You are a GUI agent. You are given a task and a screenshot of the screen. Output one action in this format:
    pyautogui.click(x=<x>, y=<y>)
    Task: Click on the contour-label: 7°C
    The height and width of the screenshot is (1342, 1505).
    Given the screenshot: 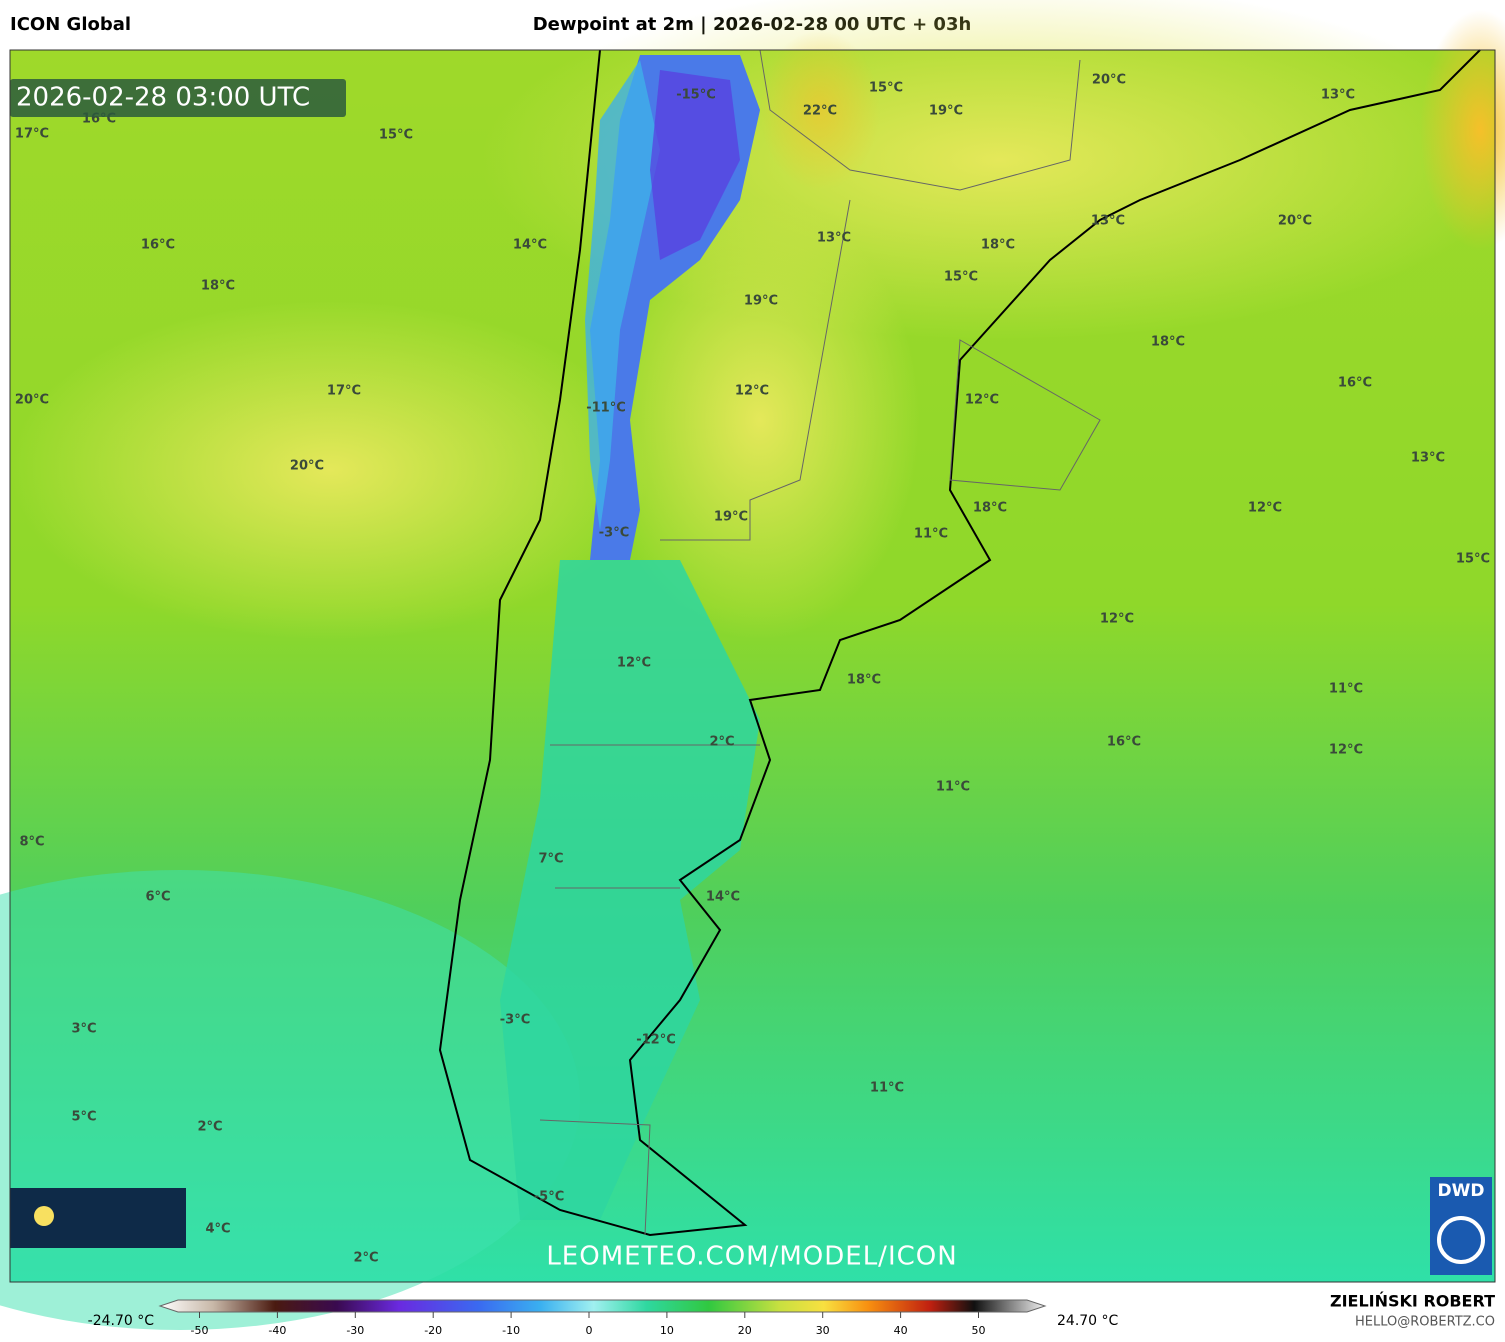 What is the action you would take?
    pyautogui.click(x=550, y=859)
    